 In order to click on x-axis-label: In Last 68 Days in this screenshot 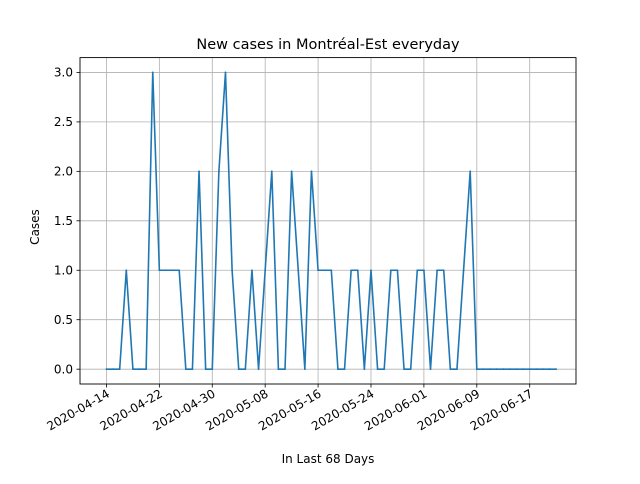, I will do `click(328, 459)`.